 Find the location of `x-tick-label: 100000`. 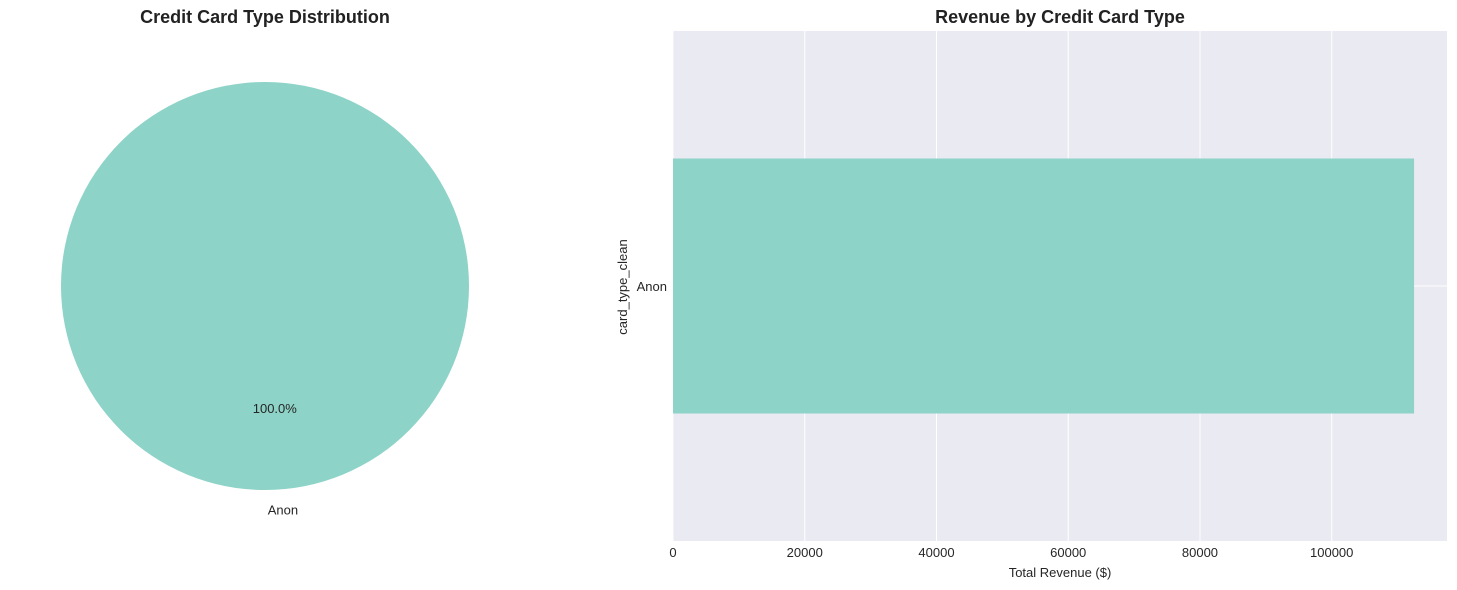

x-tick-label: 100000 is located at coordinates (1331, 552).